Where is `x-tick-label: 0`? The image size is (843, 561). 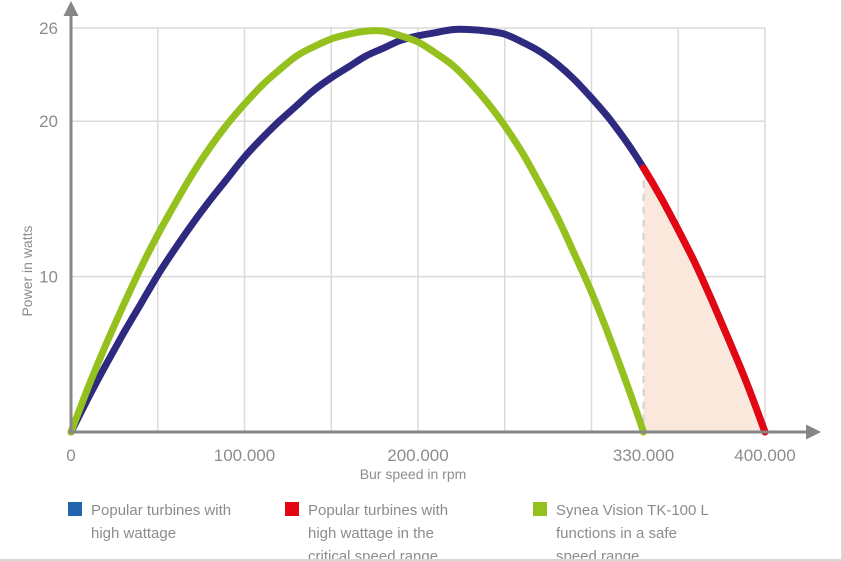
x-tick-label: 0 is located at coordinates (70, 455).